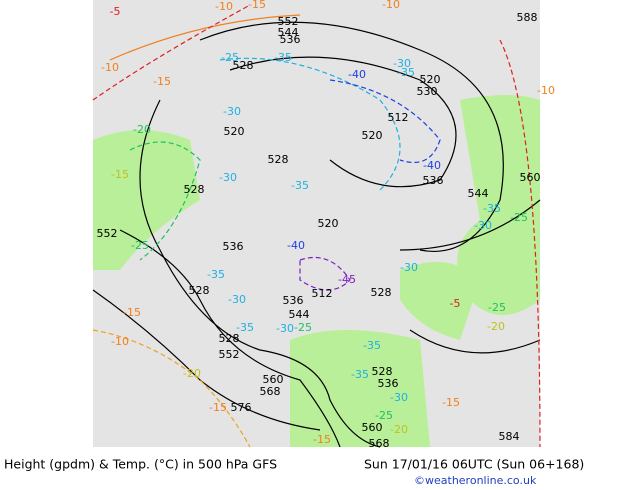  I want to click on height-label: 530, so click(427, 91).